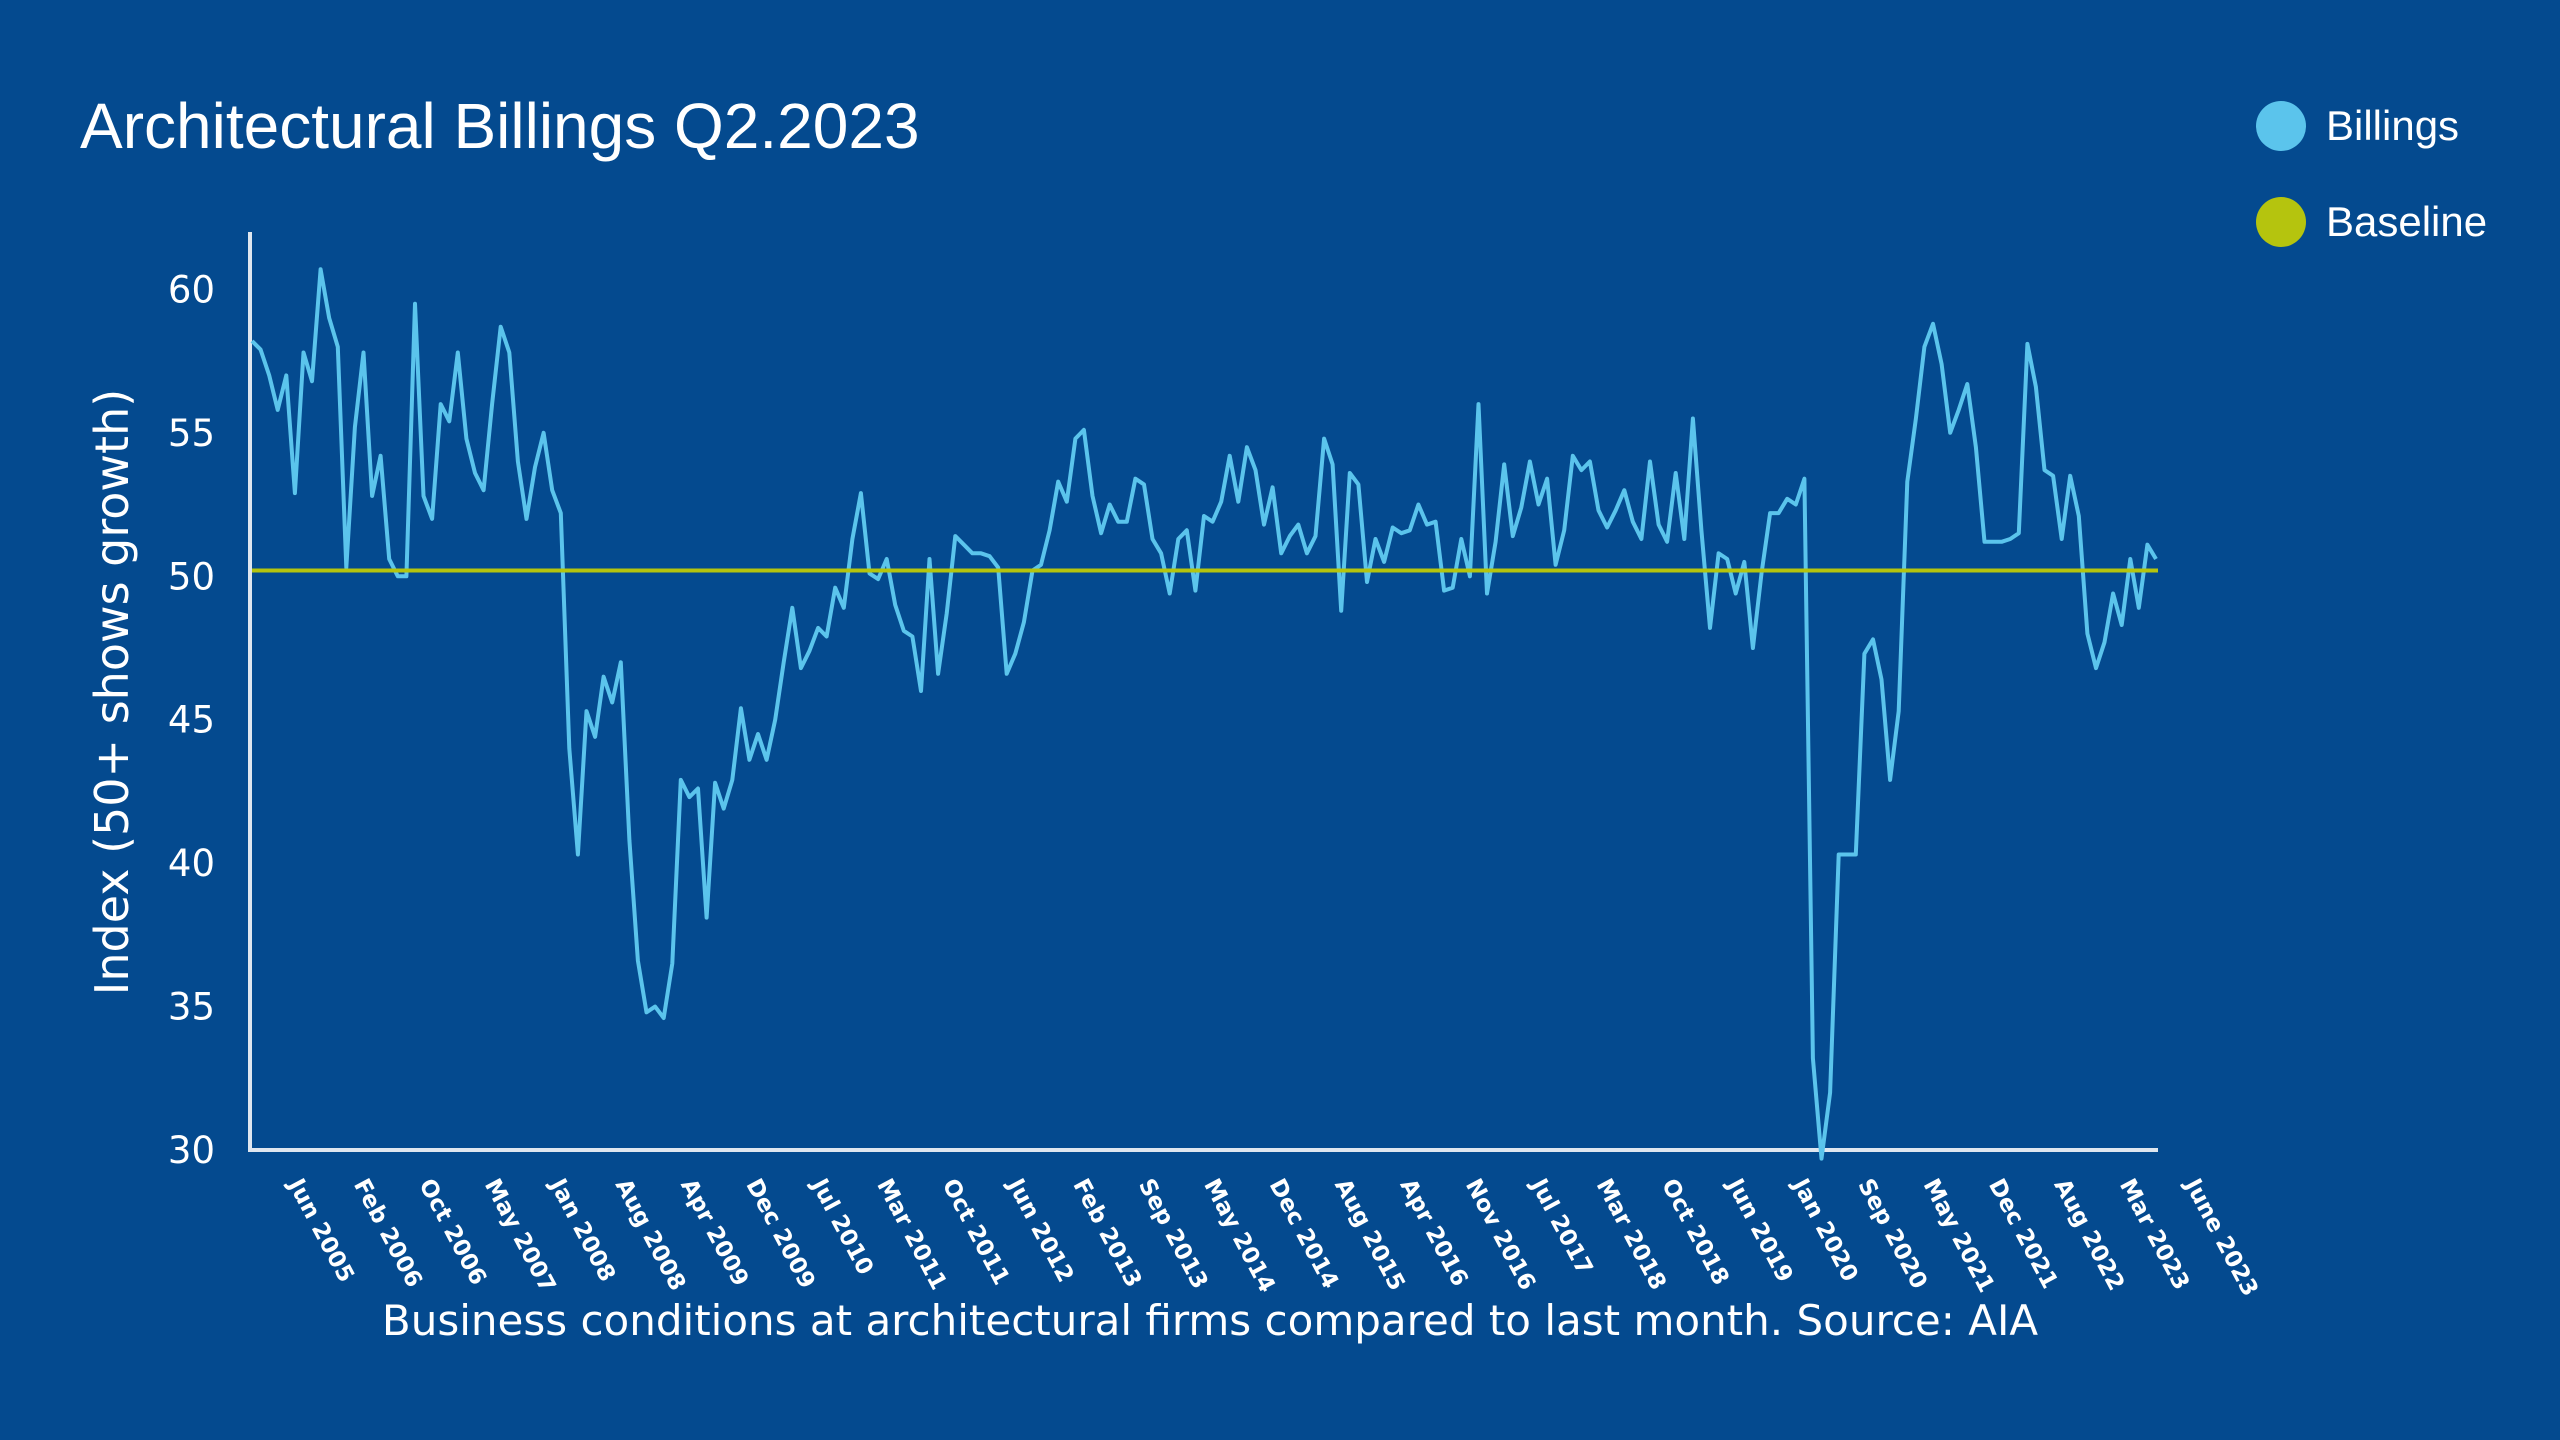 The height and width of the screenshot is (1440, 2560). Describe the element at coordinates (2407, 221) in the screenshot. I see `legend-label-baseline: Baseline` at that location.